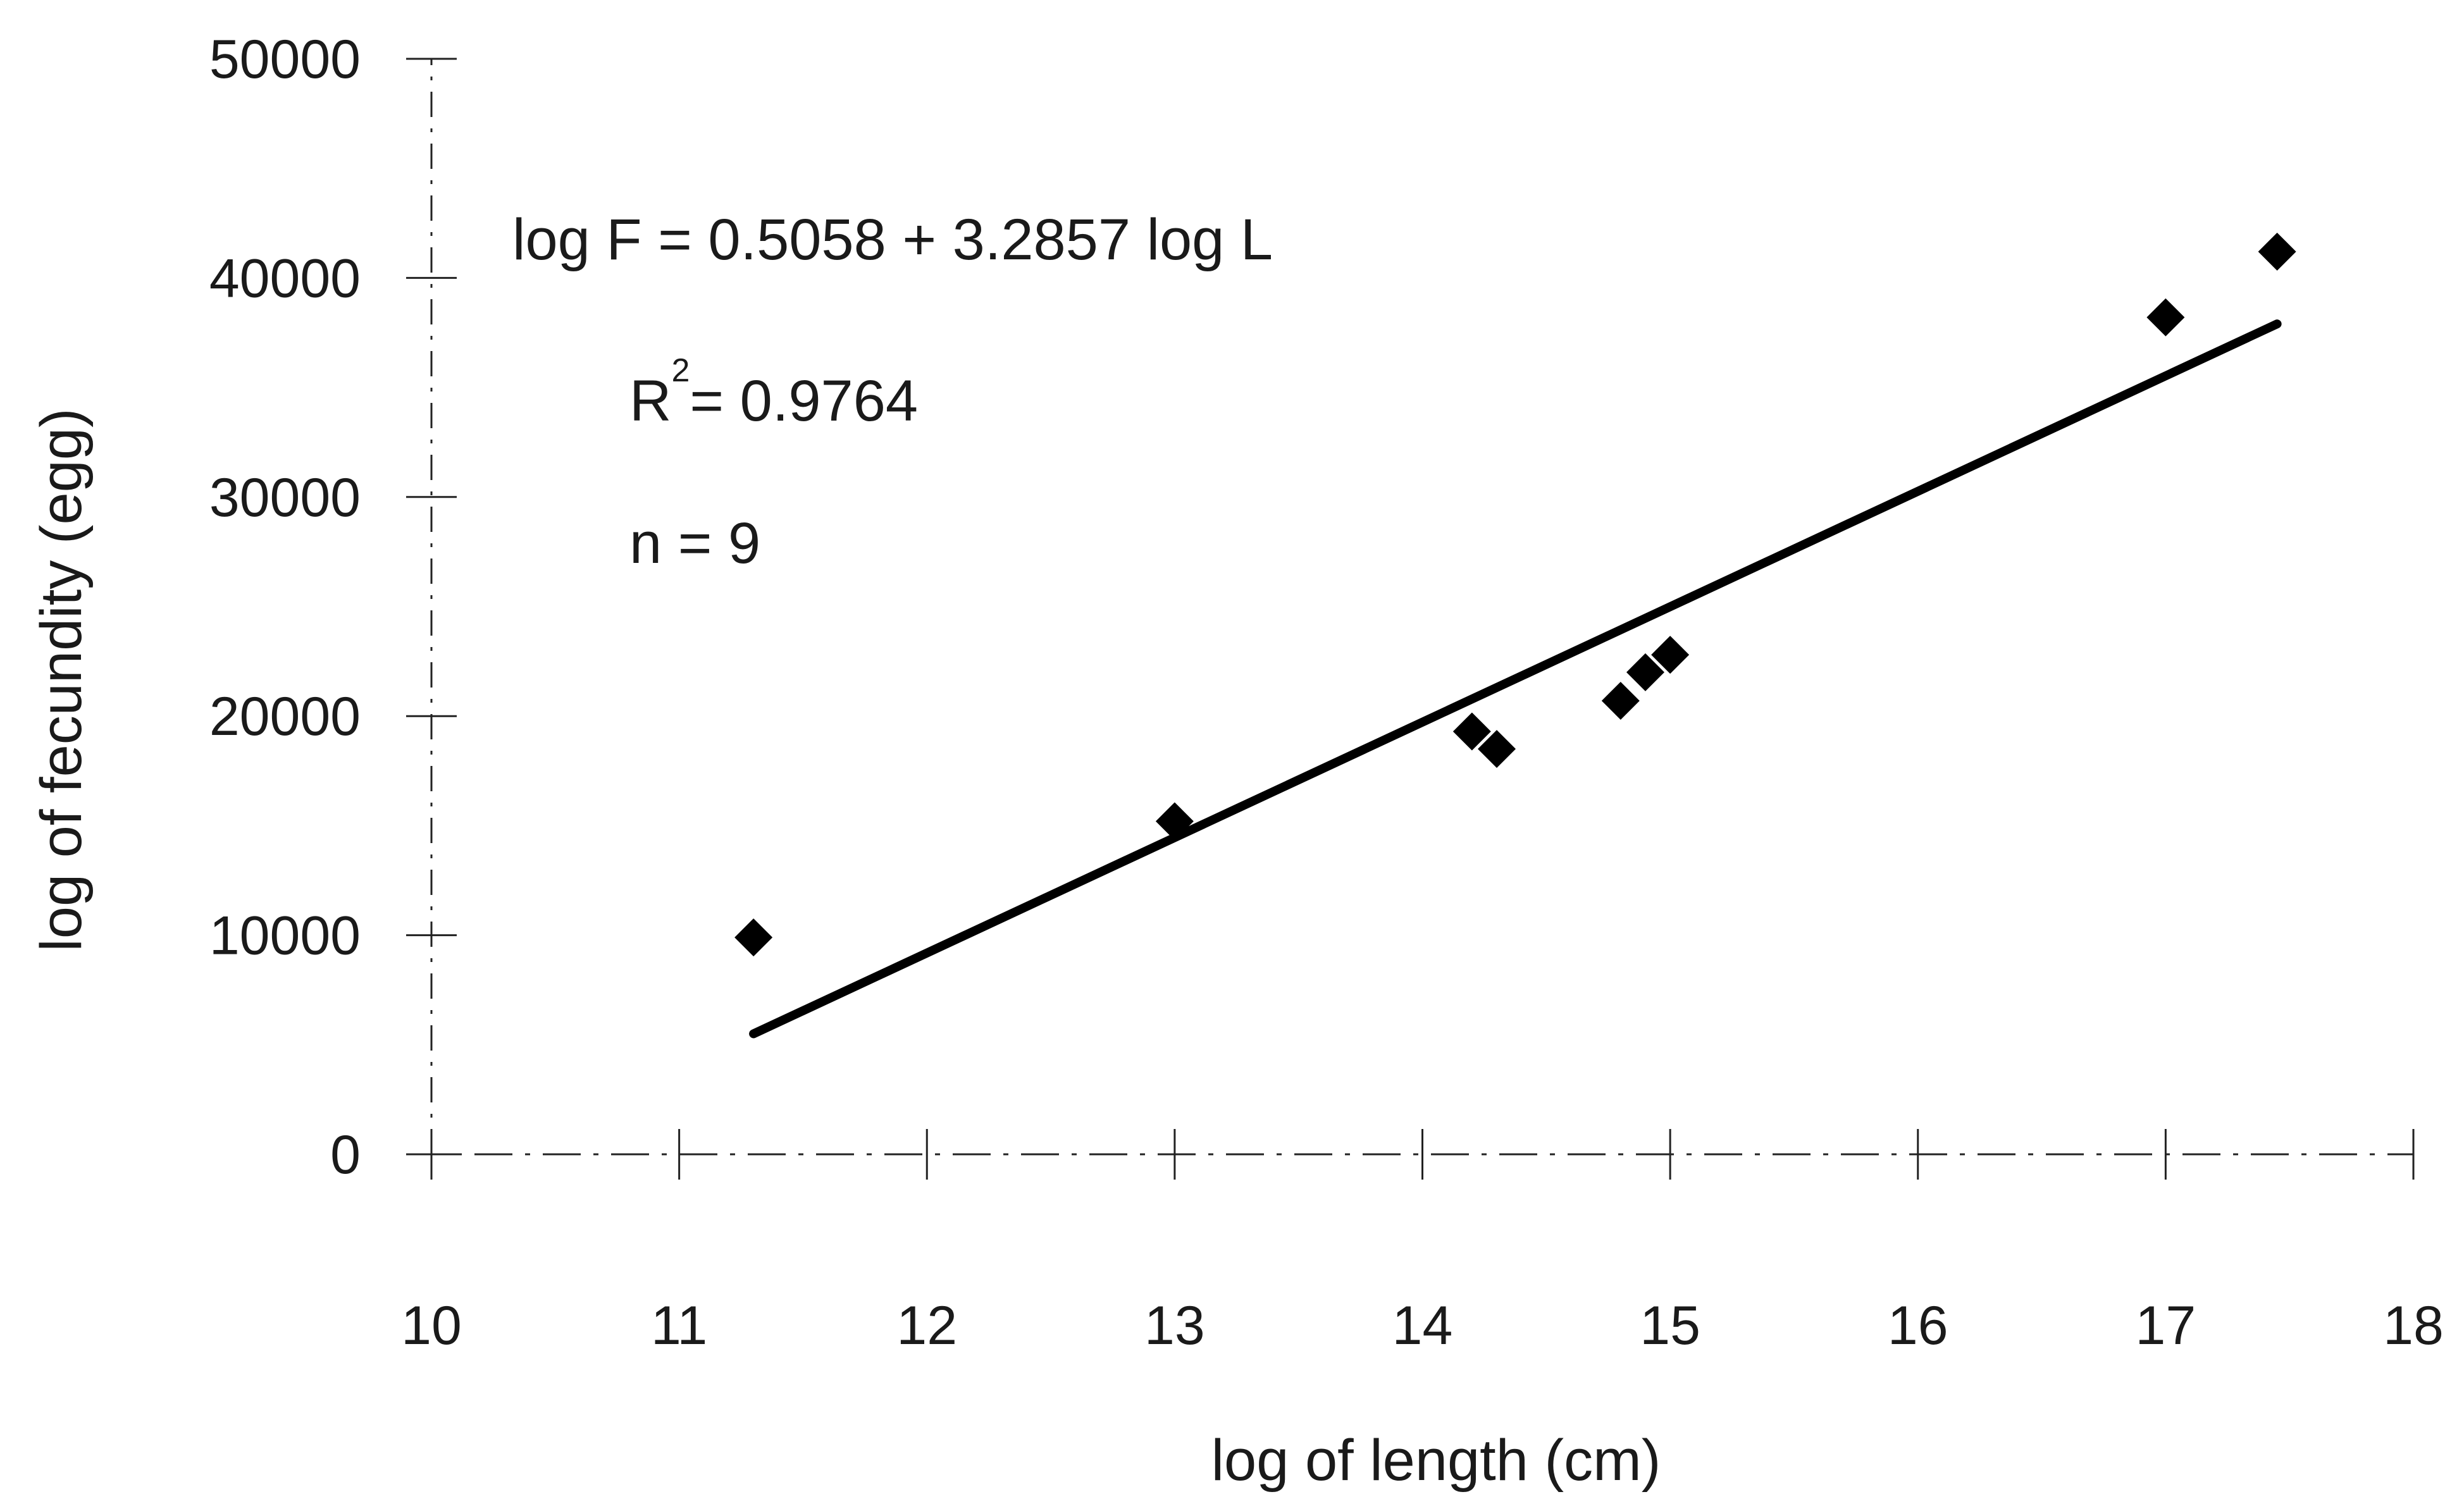 This screenshot has height=1499, width=2464. Describe the element at coordinates (679, 1325) in the screenshot. I see `x-tick-label: 11` at that location.